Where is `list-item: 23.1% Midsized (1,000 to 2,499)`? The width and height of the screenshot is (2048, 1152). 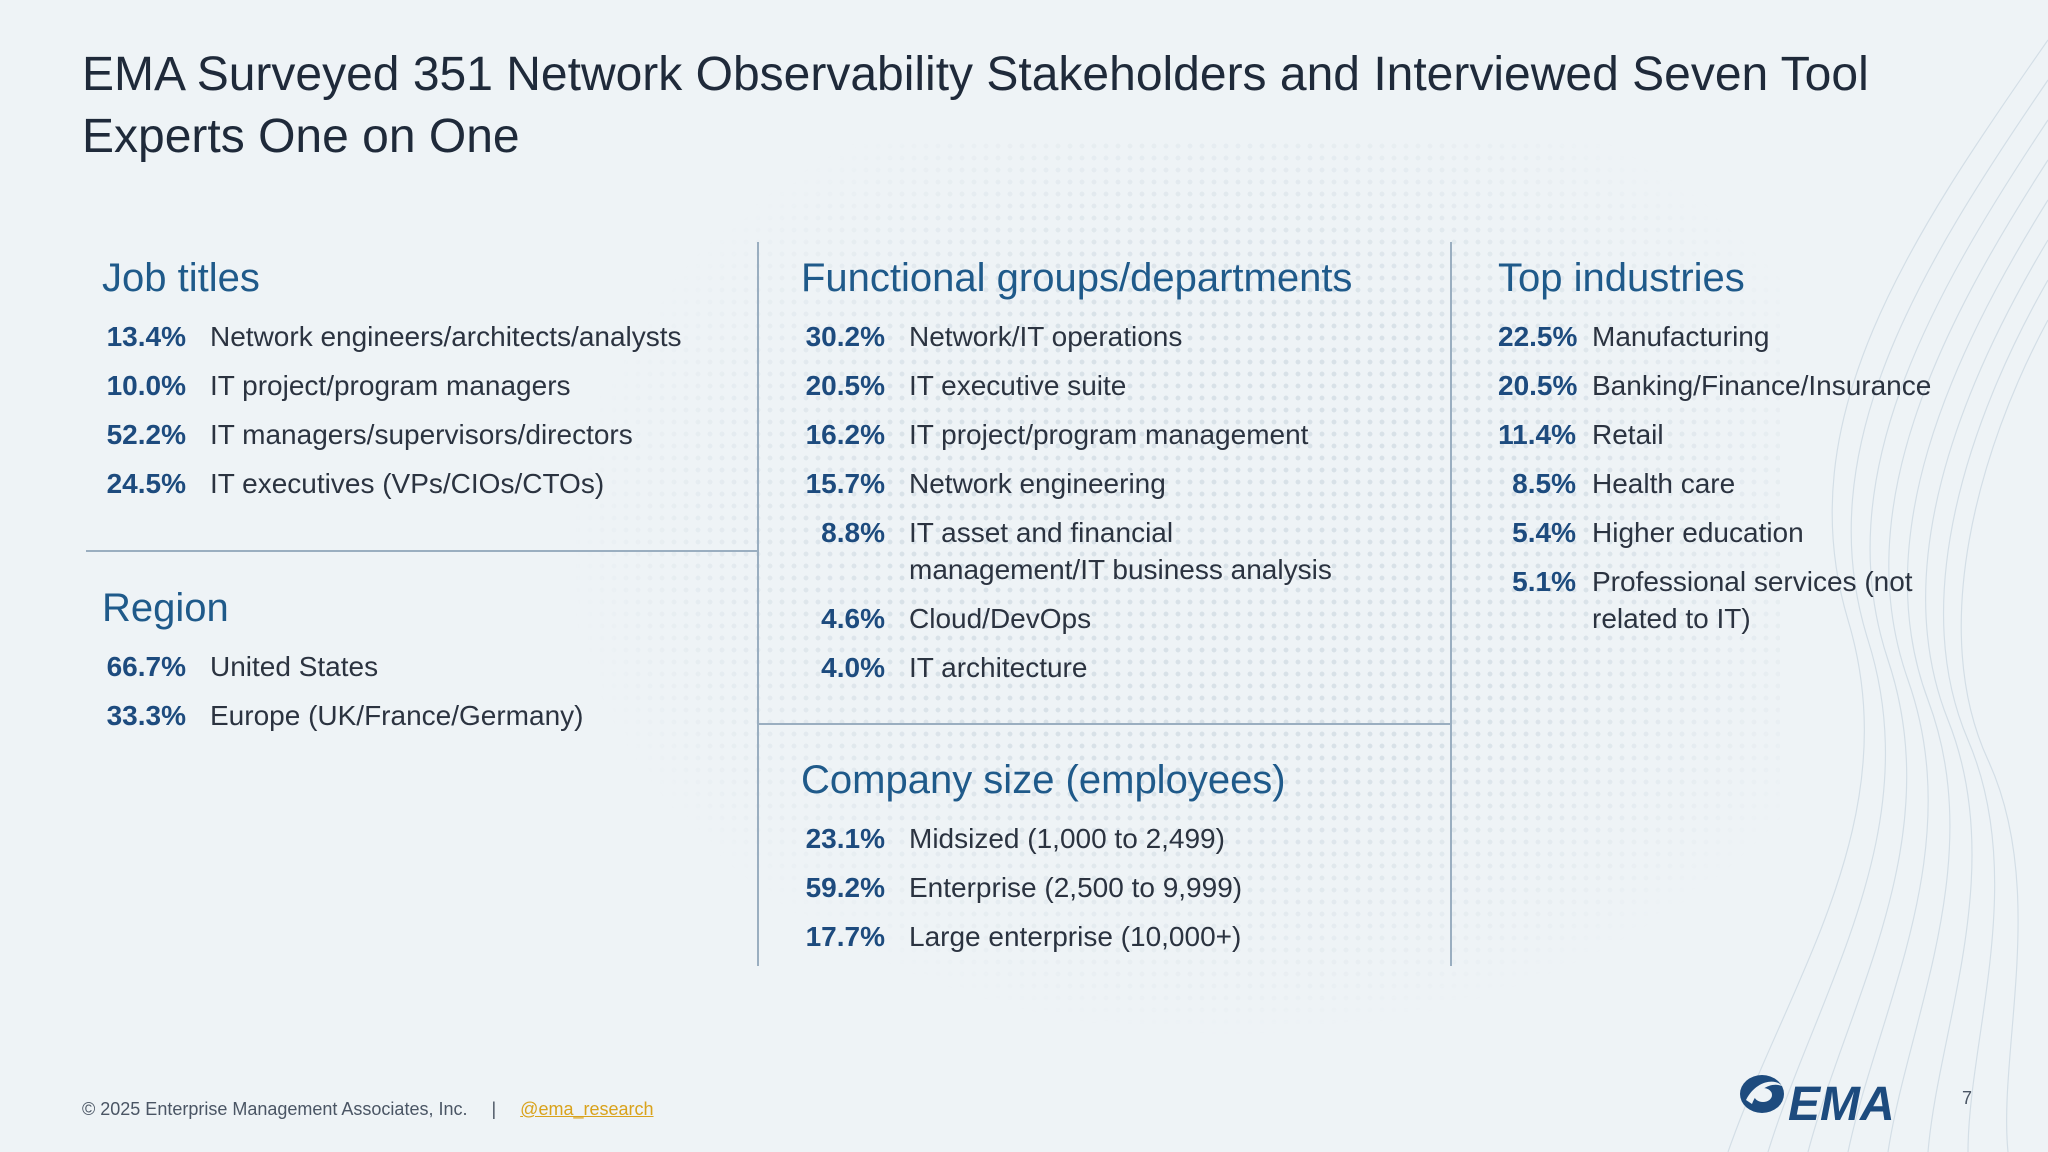
list-item: 23.1% Midsized (1,000 to 2,499) is located at coordinates (1111, 838).